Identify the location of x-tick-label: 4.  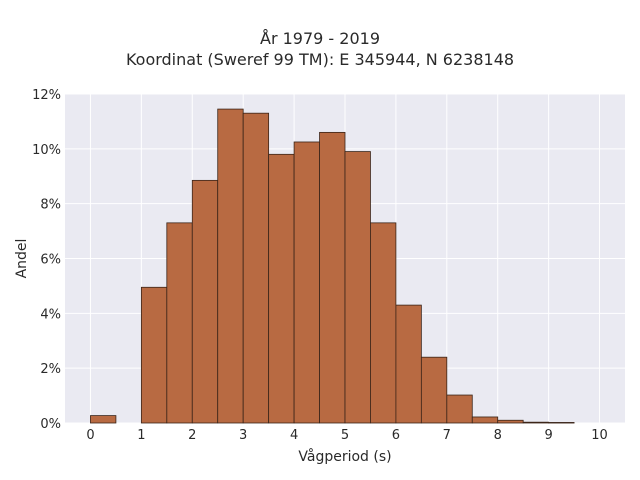
(294, 435).